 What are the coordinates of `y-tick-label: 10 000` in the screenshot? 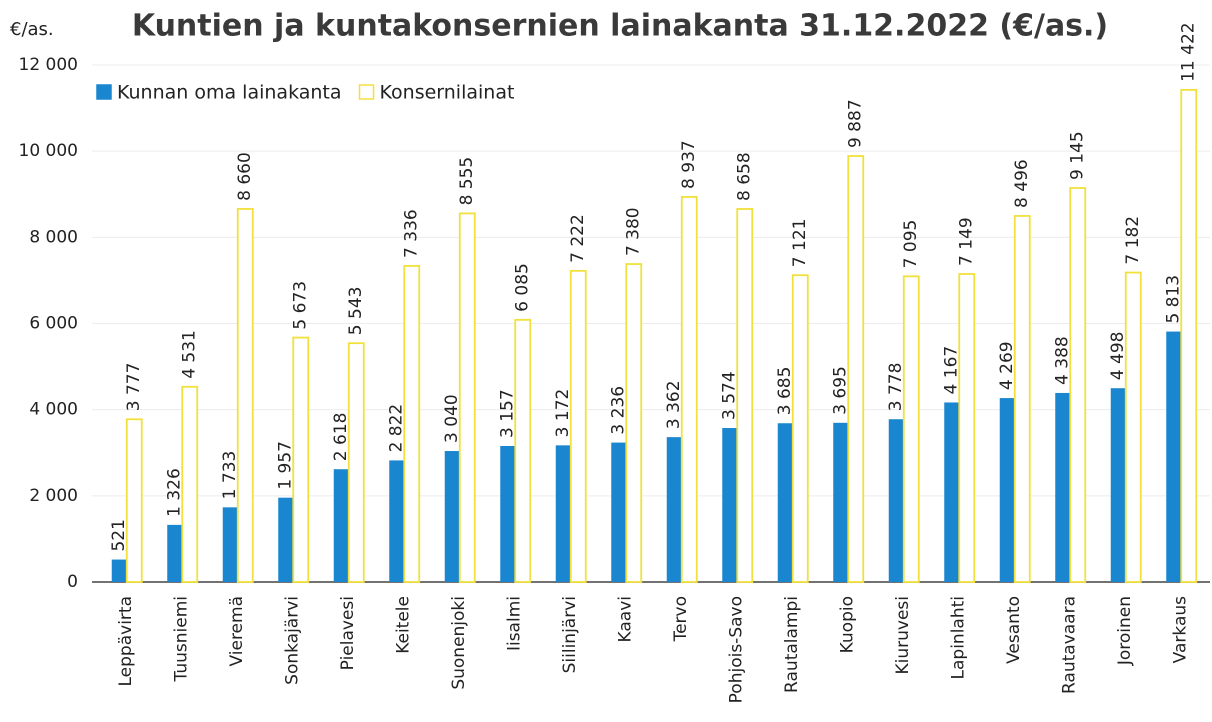 It's located at (48, 151).